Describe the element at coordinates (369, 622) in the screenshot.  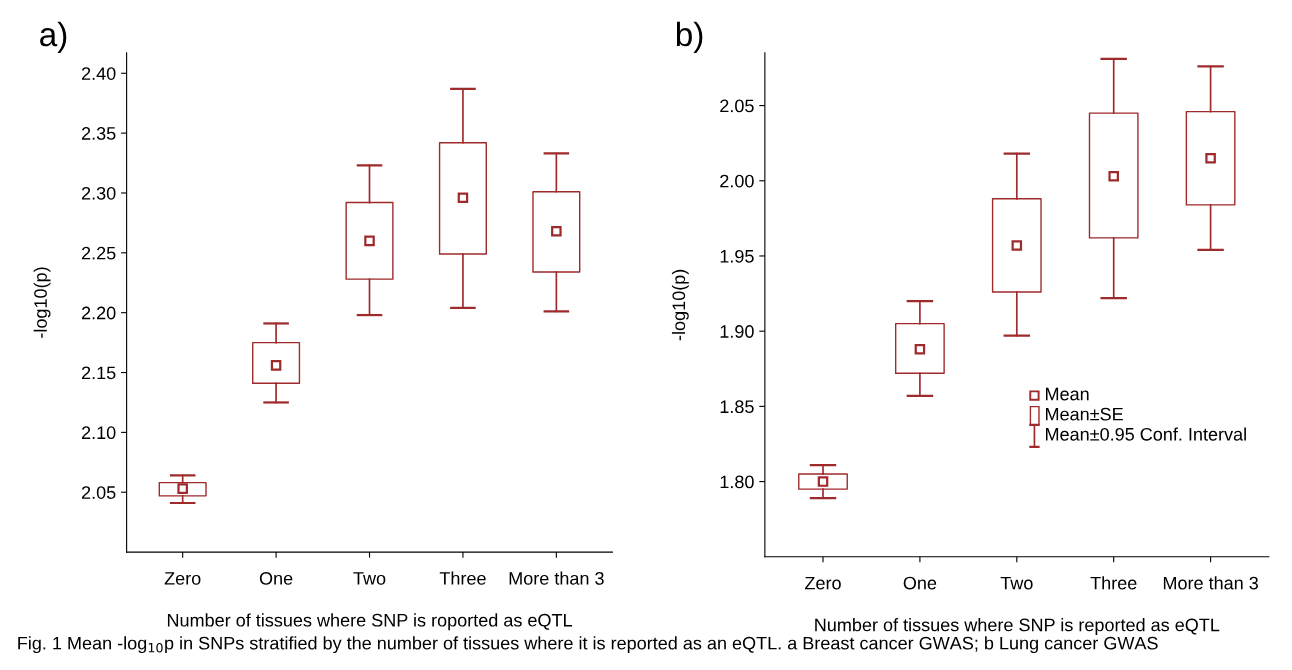
I see `x-axis-title: Number of tissues where SNP is roported as eQTL` at that location.